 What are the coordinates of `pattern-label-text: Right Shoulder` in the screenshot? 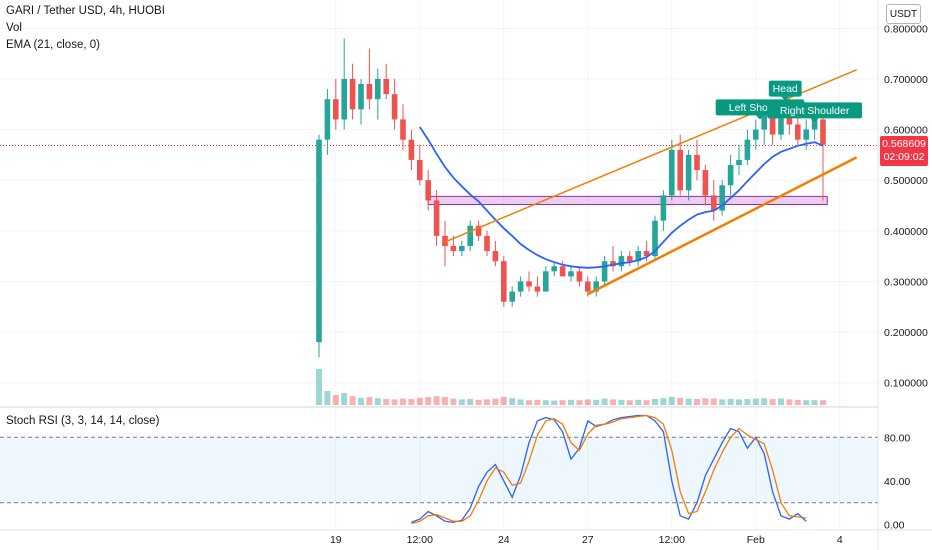 It's located at (815, 111).